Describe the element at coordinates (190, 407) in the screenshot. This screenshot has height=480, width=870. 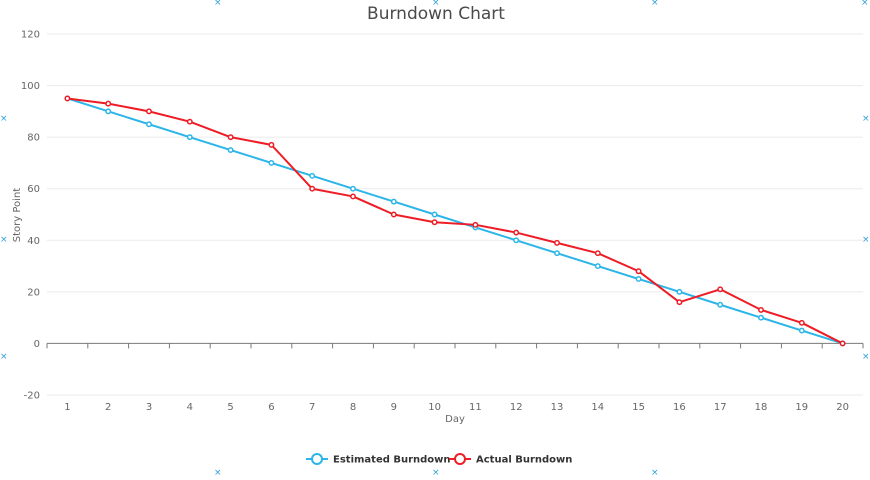
I see `x-tick-label: 4` at that location.